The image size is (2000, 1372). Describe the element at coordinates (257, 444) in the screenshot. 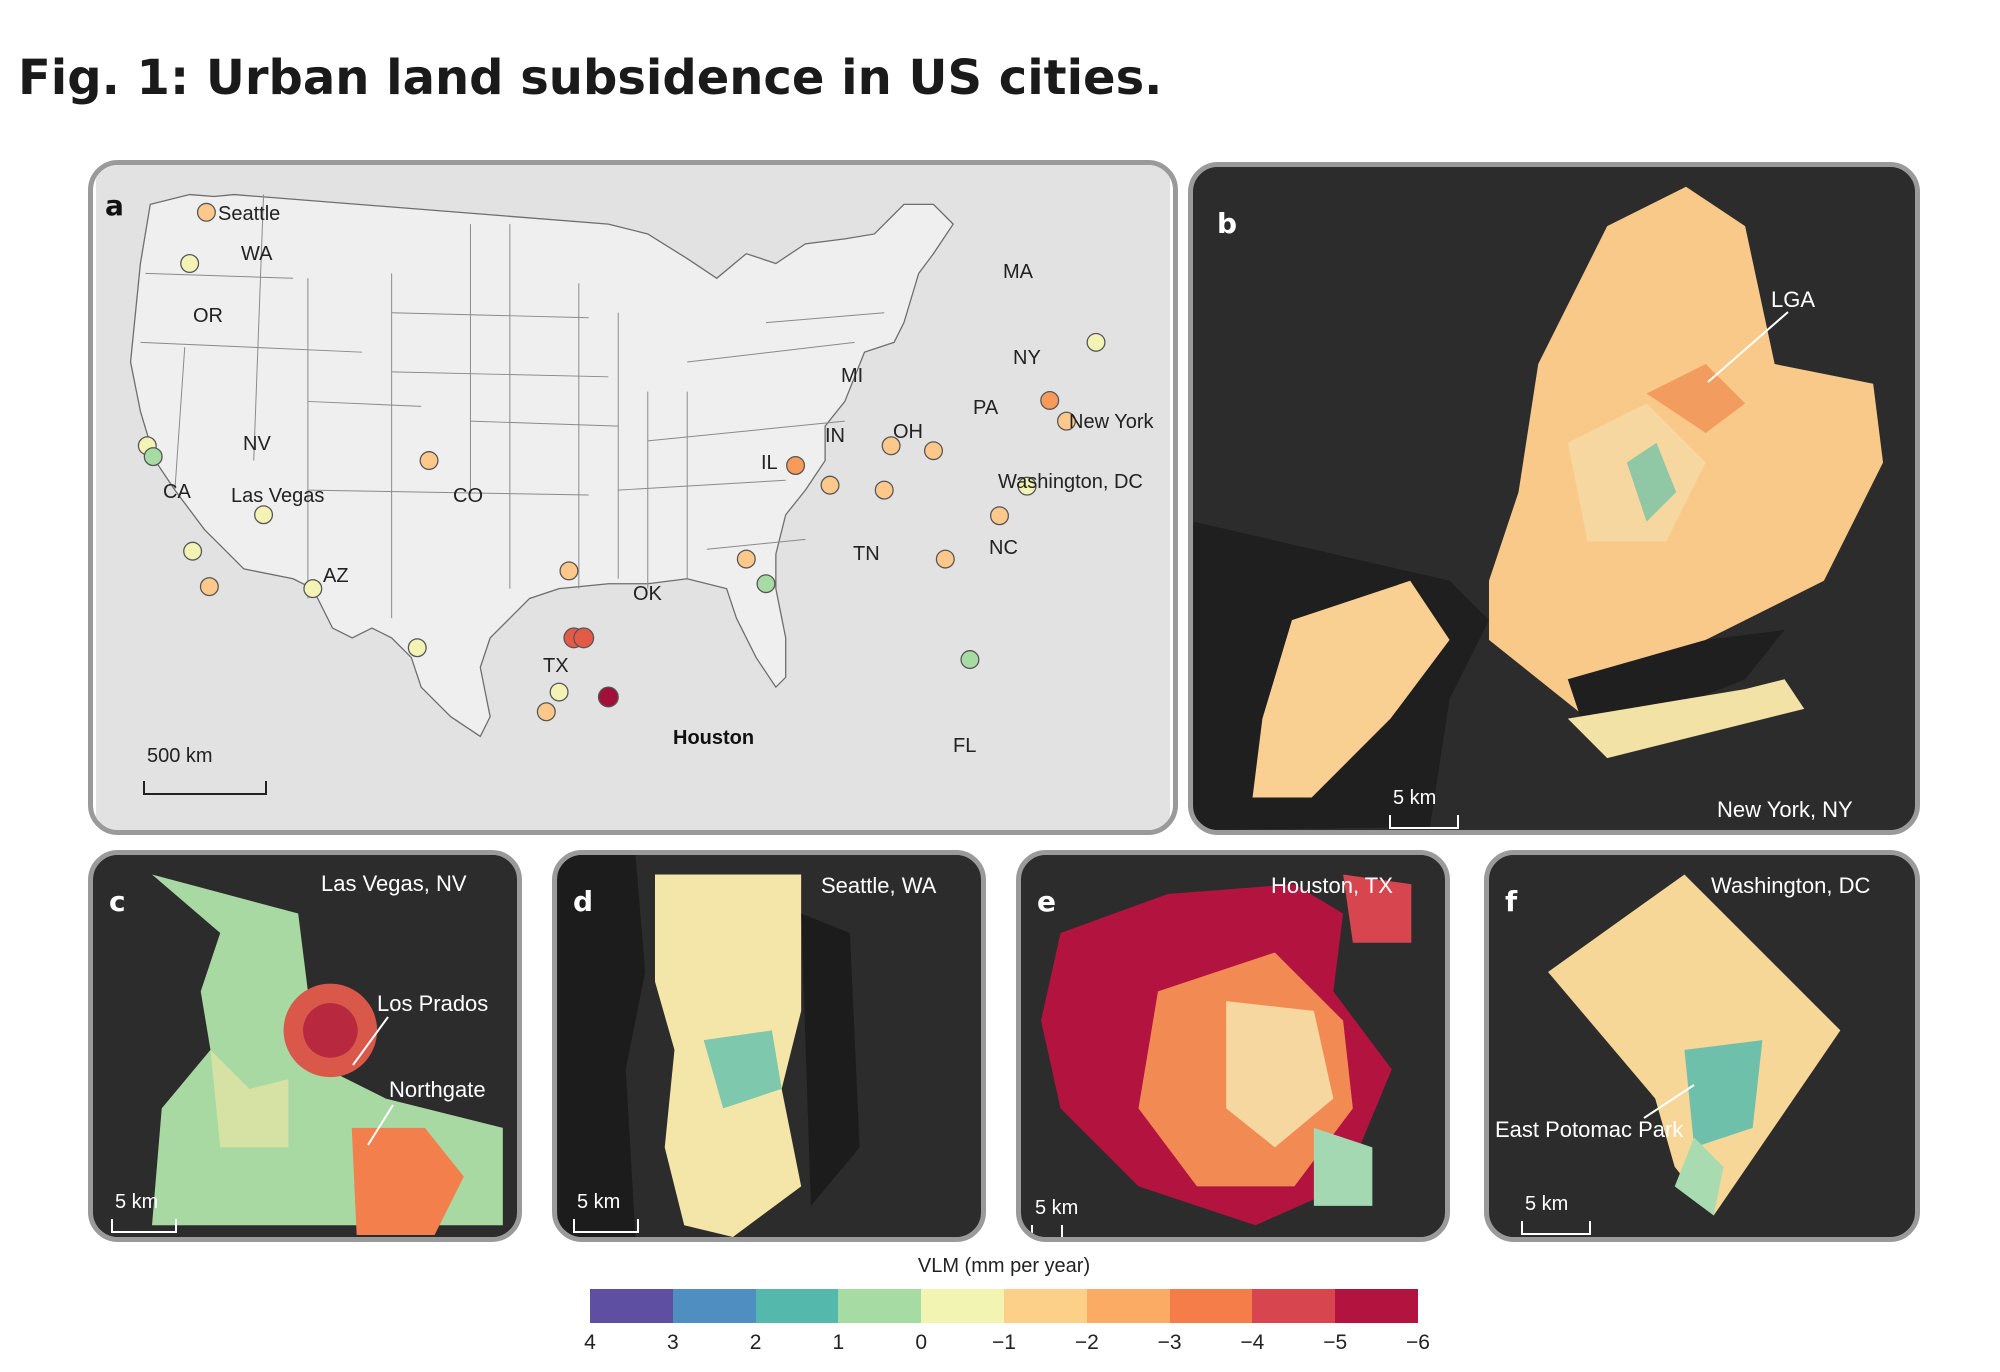

I see `state-label-nv: NV` at that location.